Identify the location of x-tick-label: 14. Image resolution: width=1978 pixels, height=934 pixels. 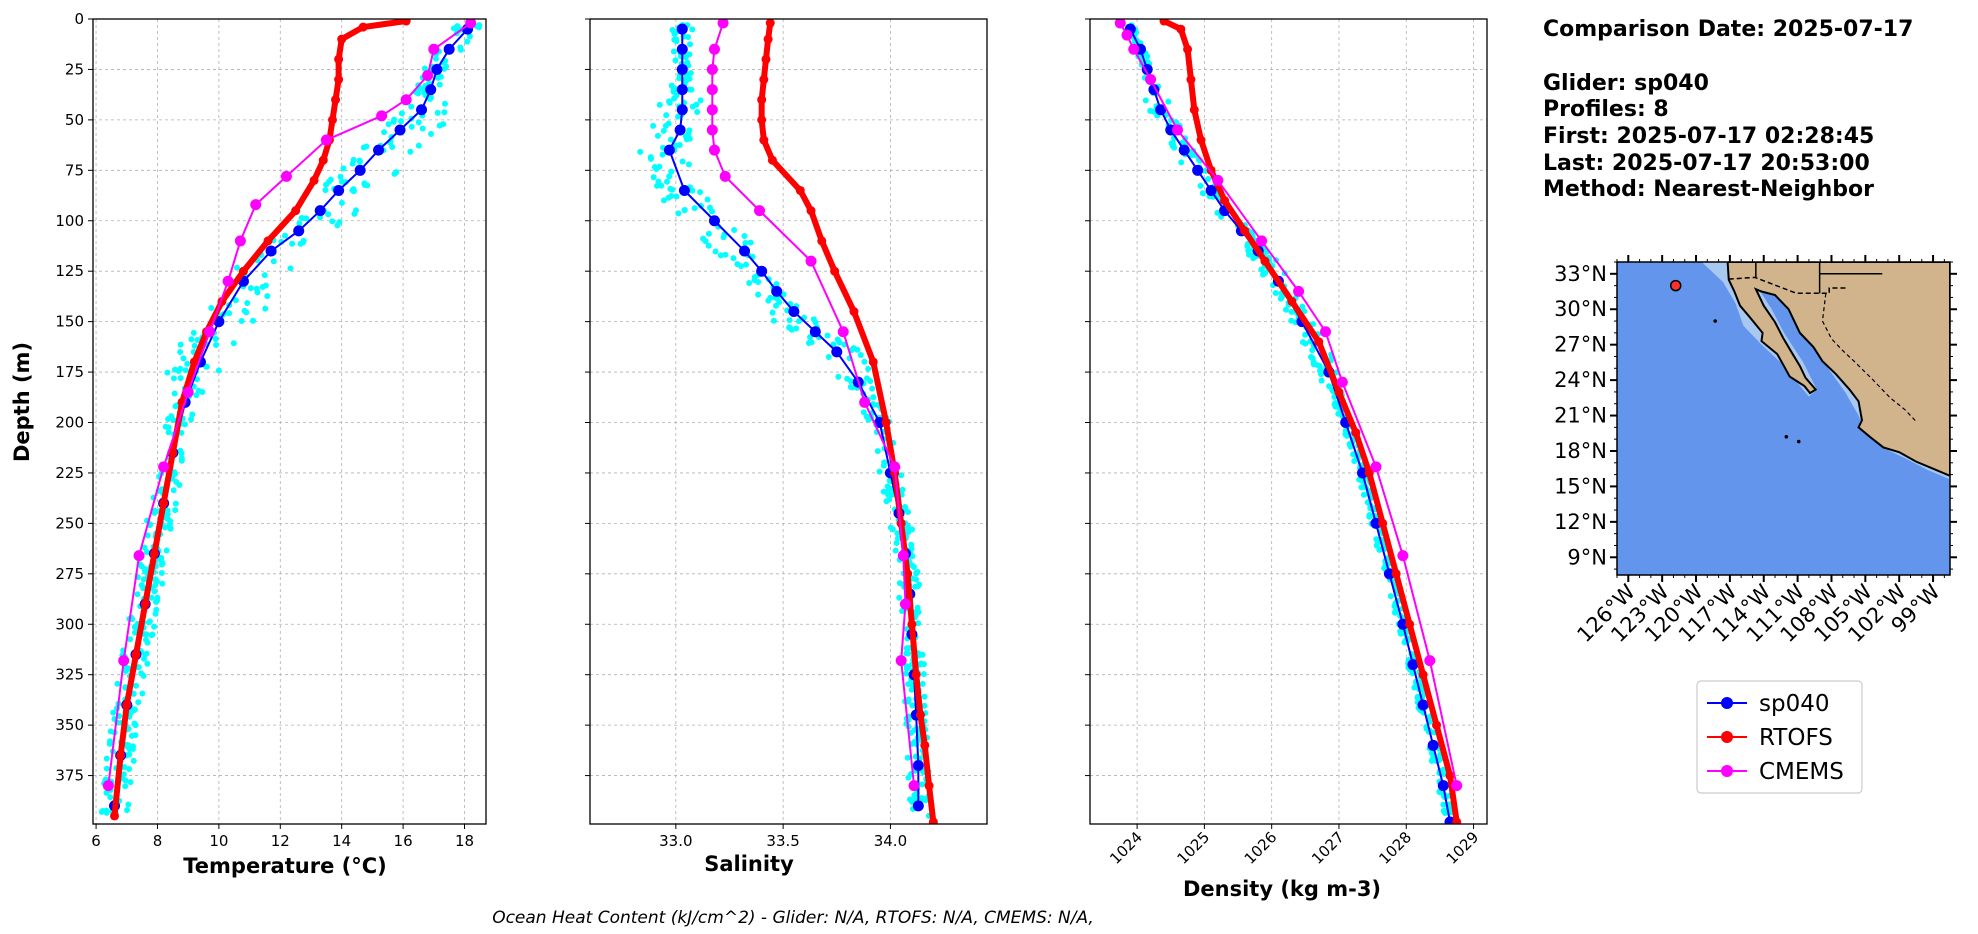
(341, 841).